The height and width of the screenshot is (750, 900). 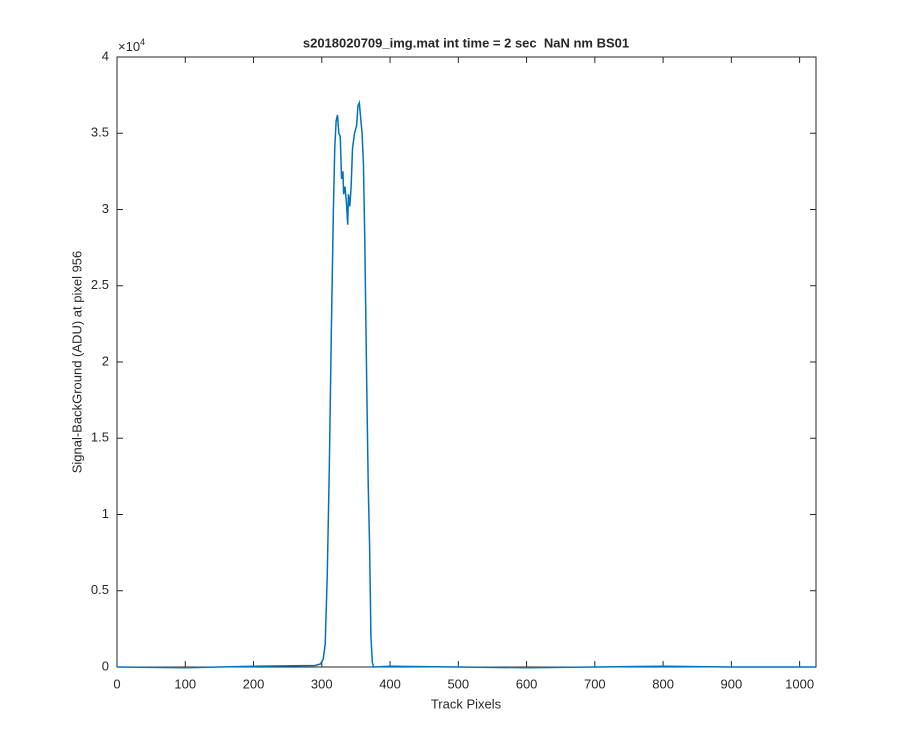 I want to click on x-tick-label: 1000, so click(x=799, y=683).